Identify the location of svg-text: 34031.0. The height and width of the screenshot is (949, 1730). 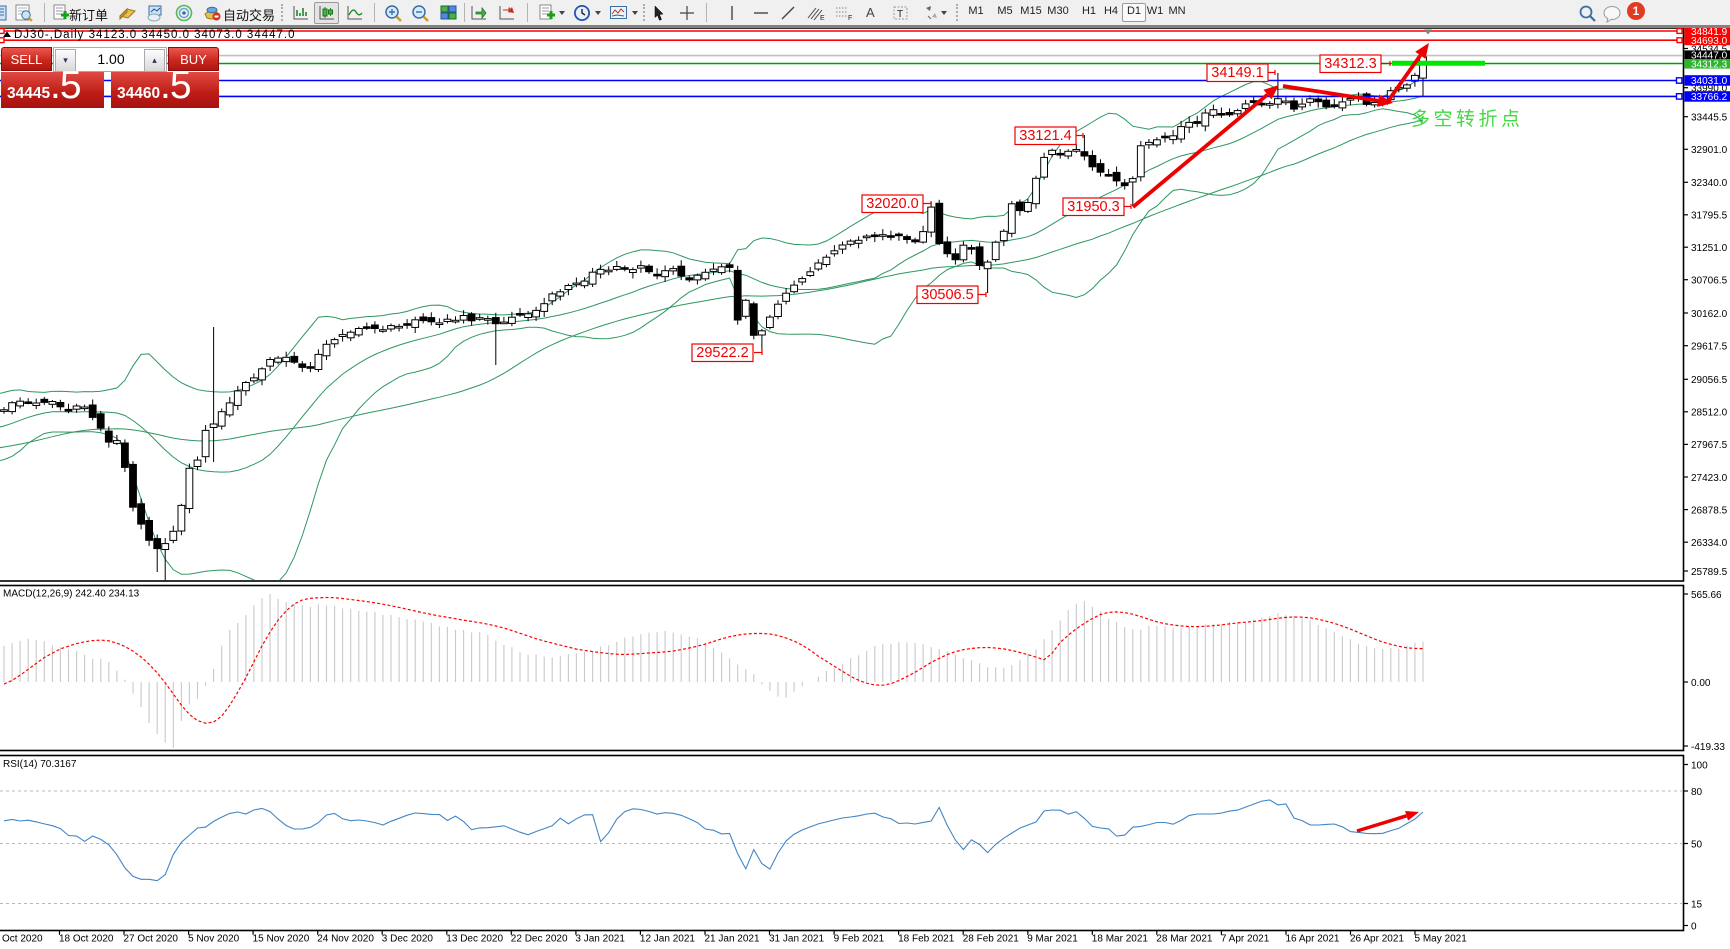
(1709, 81).